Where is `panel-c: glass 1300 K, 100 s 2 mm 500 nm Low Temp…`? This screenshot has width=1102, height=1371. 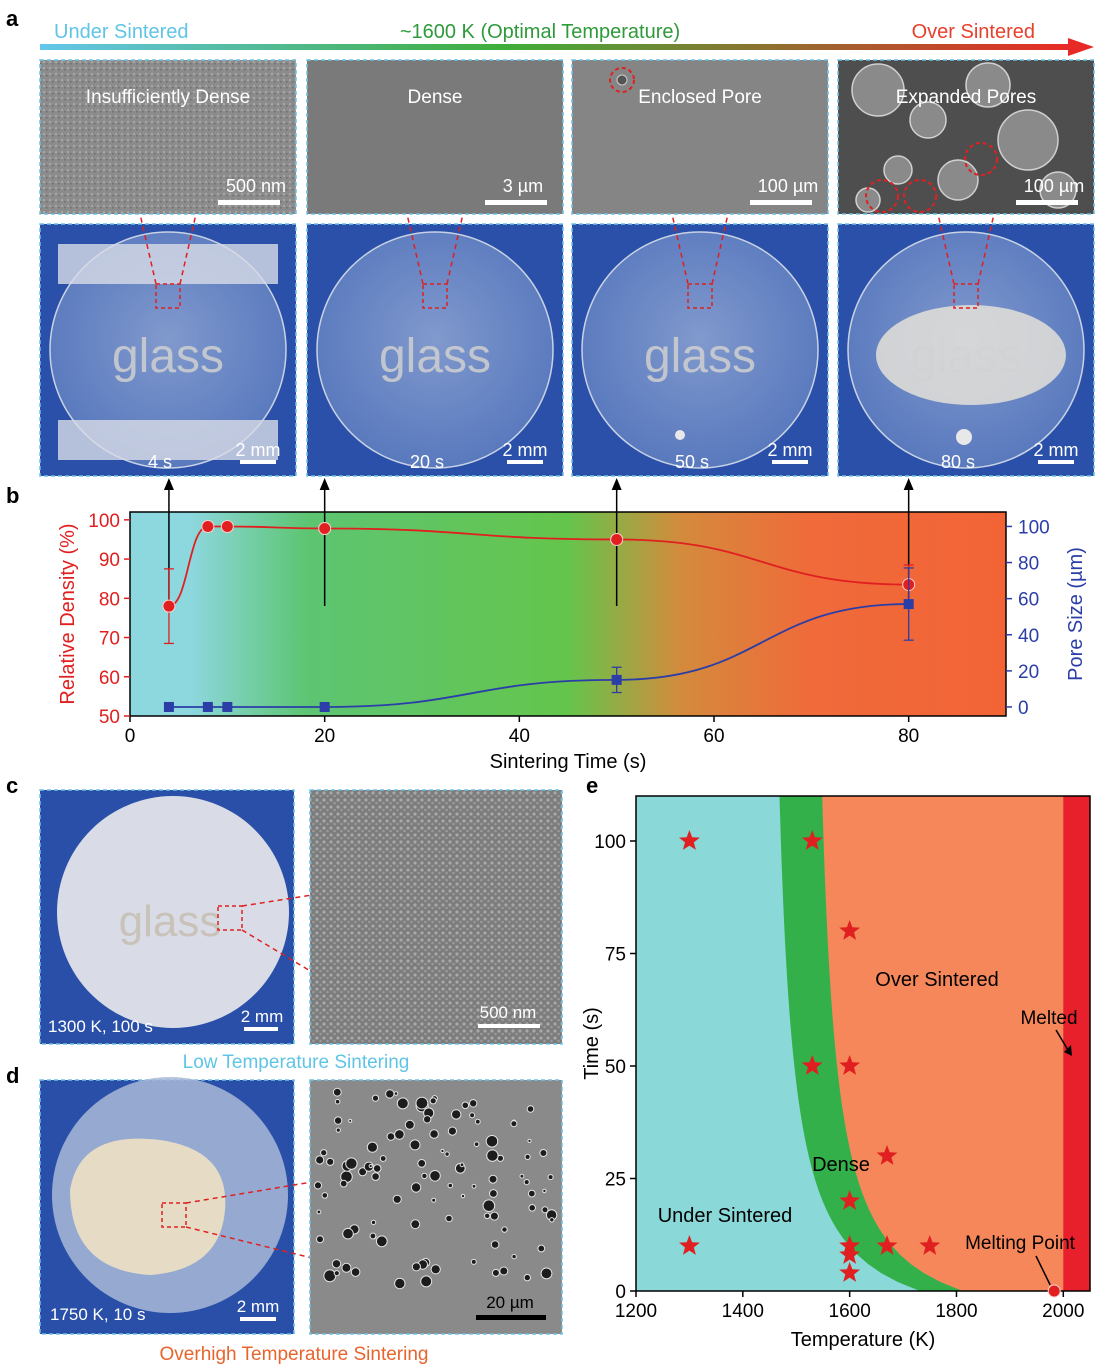 panel-c: glass 1300 K, 100 s 2 mm 500 nm Low Temp… is located at coordinates (301, 931).